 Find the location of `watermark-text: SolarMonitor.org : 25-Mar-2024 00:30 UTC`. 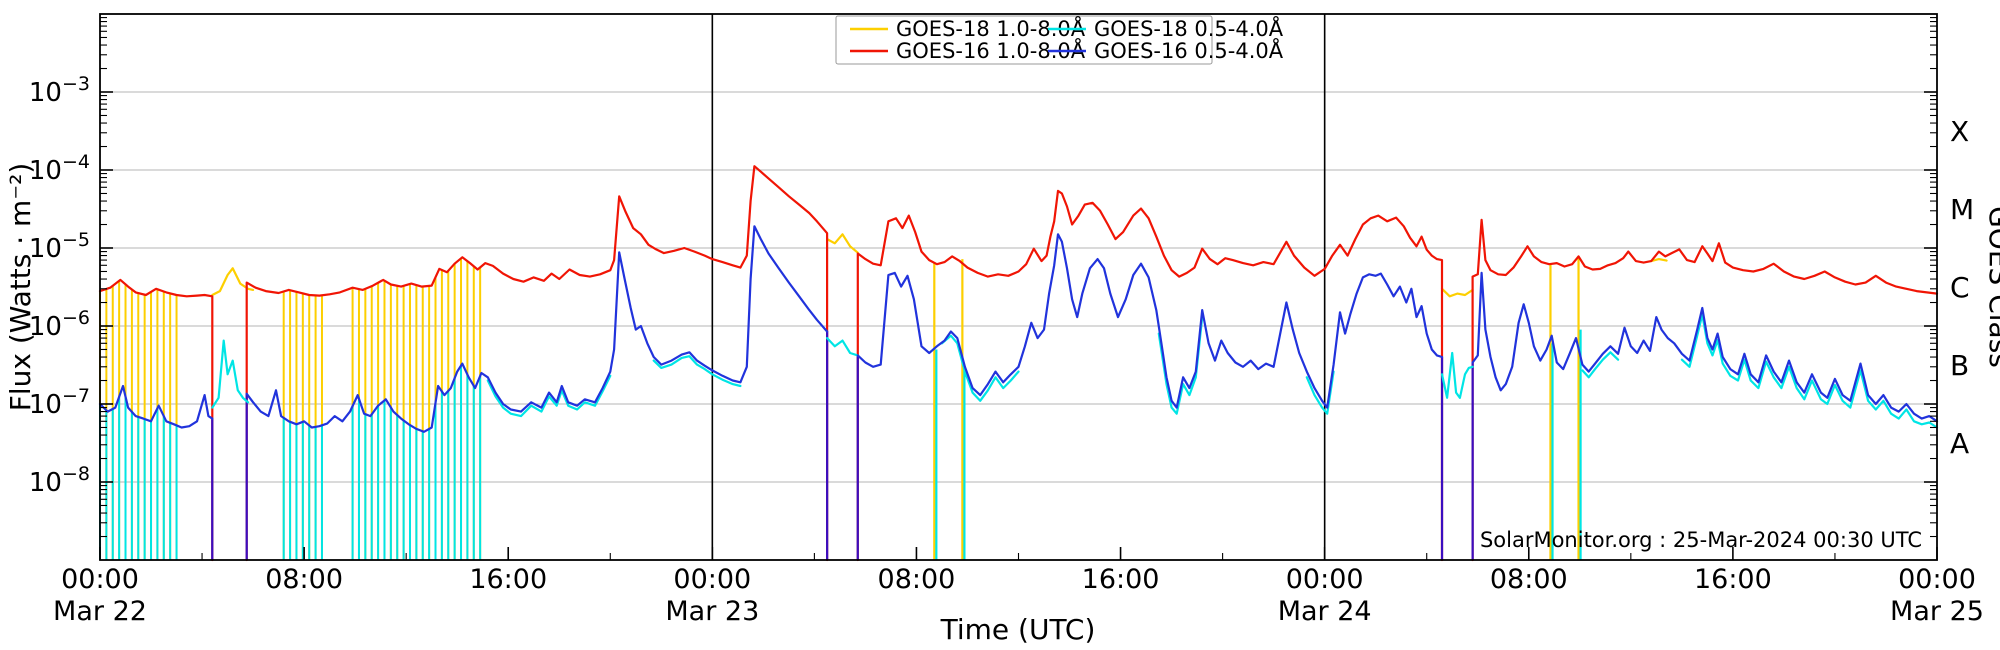

watermark-text: SolarMonitor.org : 25-Mar-2024 00:30 UTC is located at coordinates (1701, 540).